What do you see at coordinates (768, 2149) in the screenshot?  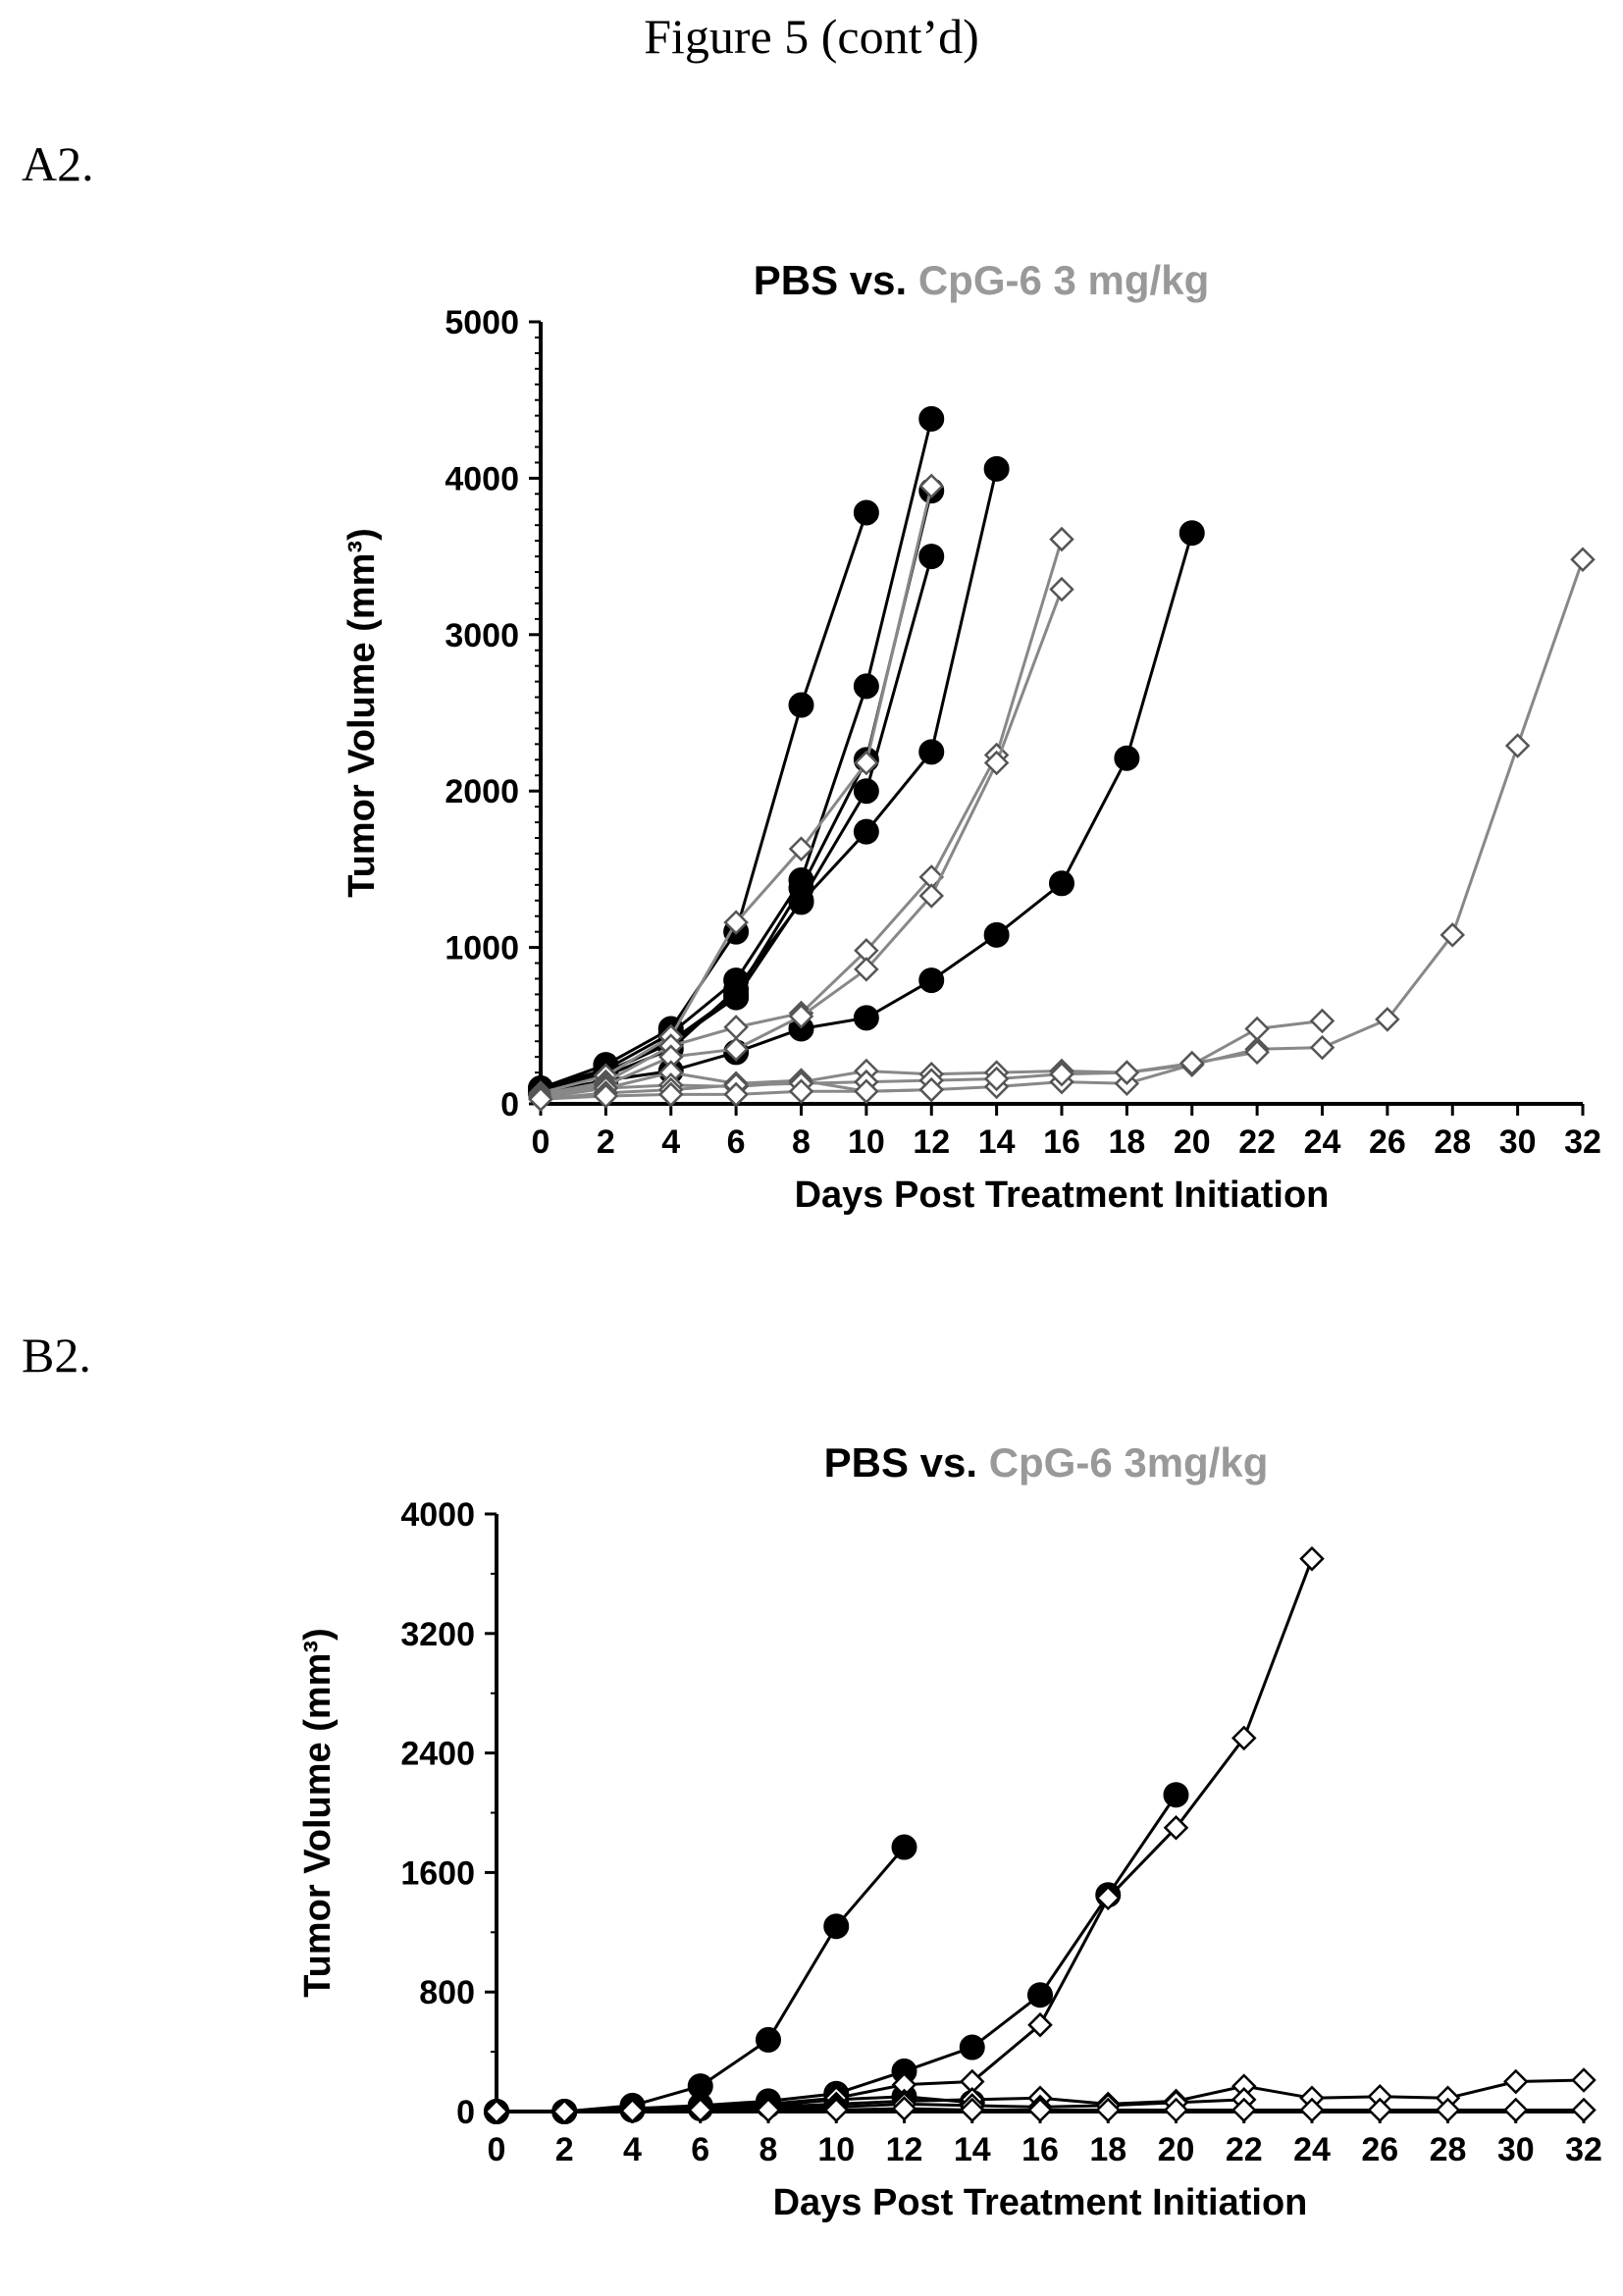 I see `x-tick-label: 8` at bounding box center [768, 2149].